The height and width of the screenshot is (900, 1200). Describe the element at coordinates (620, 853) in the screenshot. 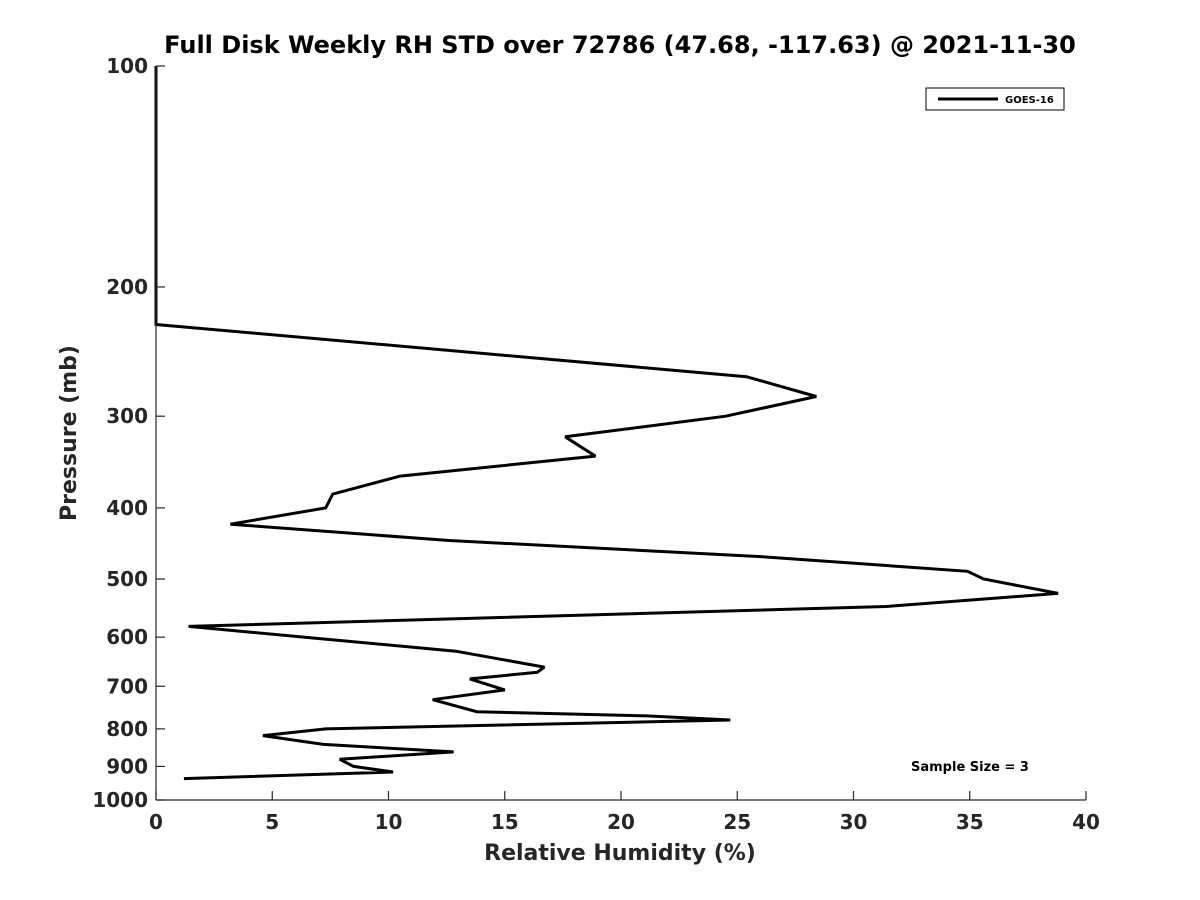

I see `x-axis-label: Relative Humidity (%)` at that location.